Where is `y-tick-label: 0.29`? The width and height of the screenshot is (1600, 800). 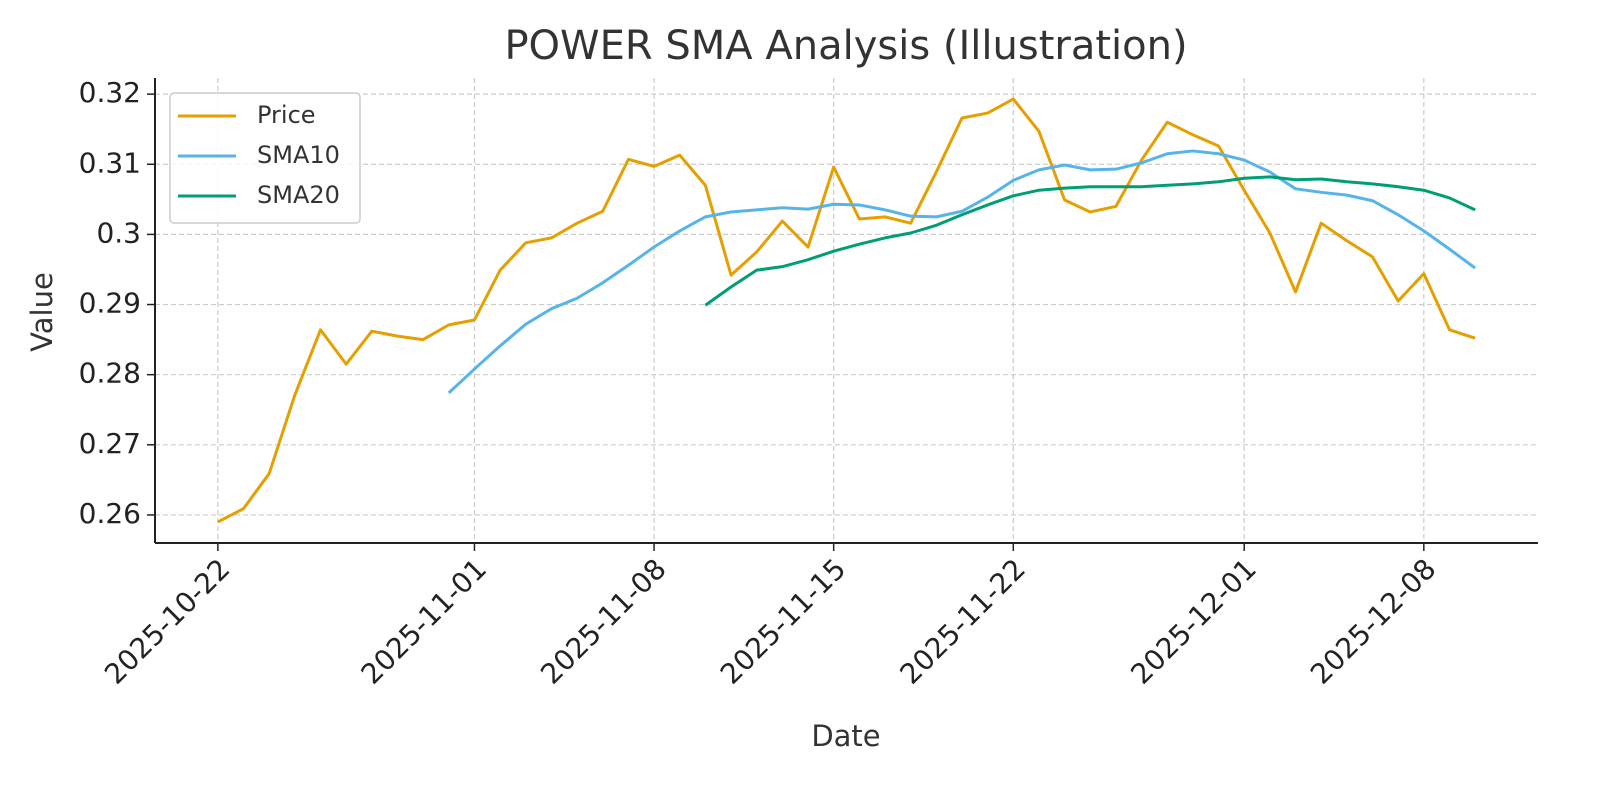 y-tick-label: 0.29 is located at coordinates (110, 303).